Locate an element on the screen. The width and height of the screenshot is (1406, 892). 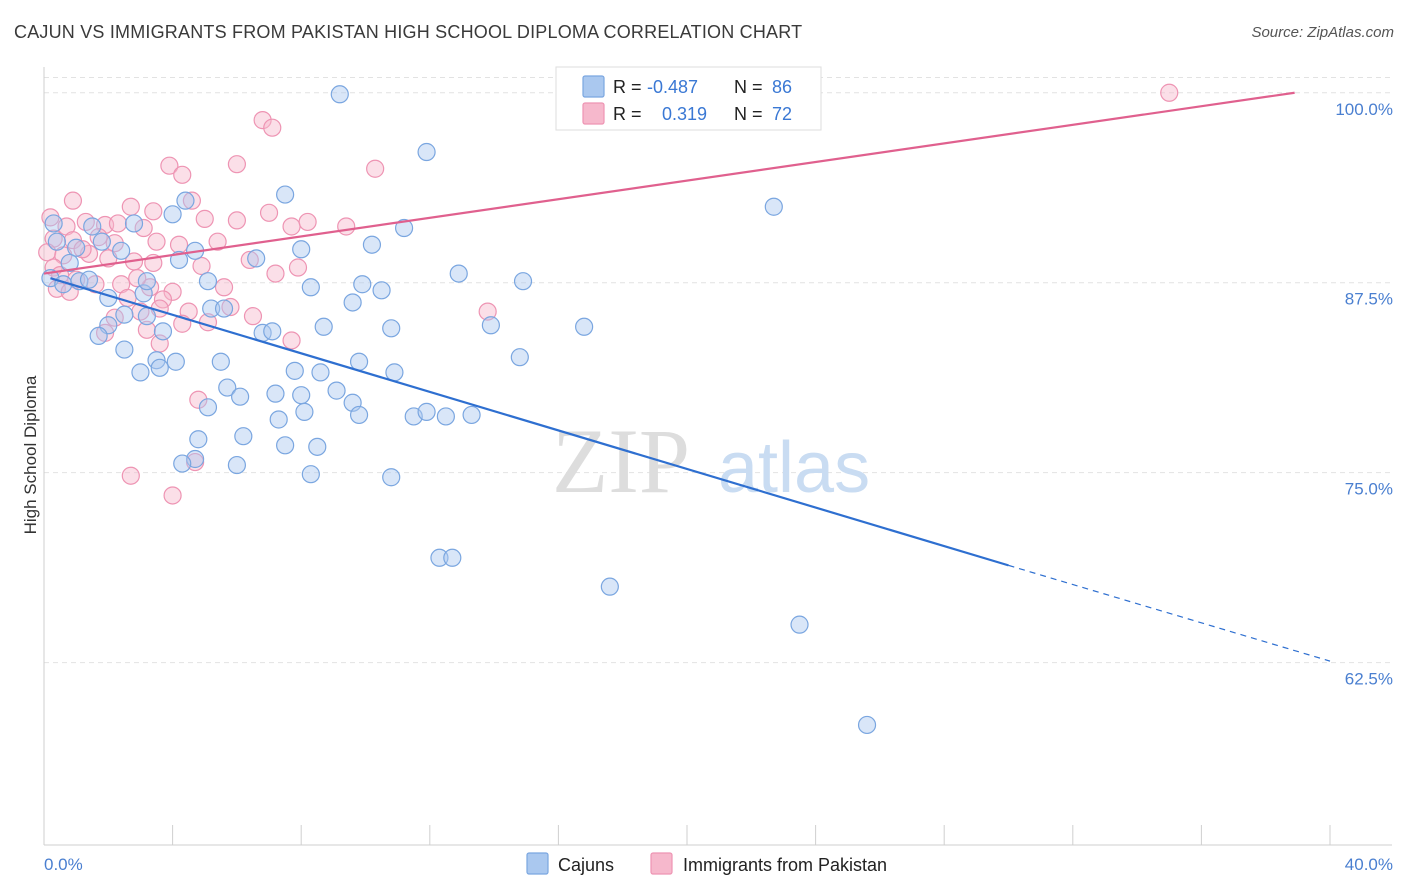
legend-r-label-2: R = is located at coordinates (627, 114).